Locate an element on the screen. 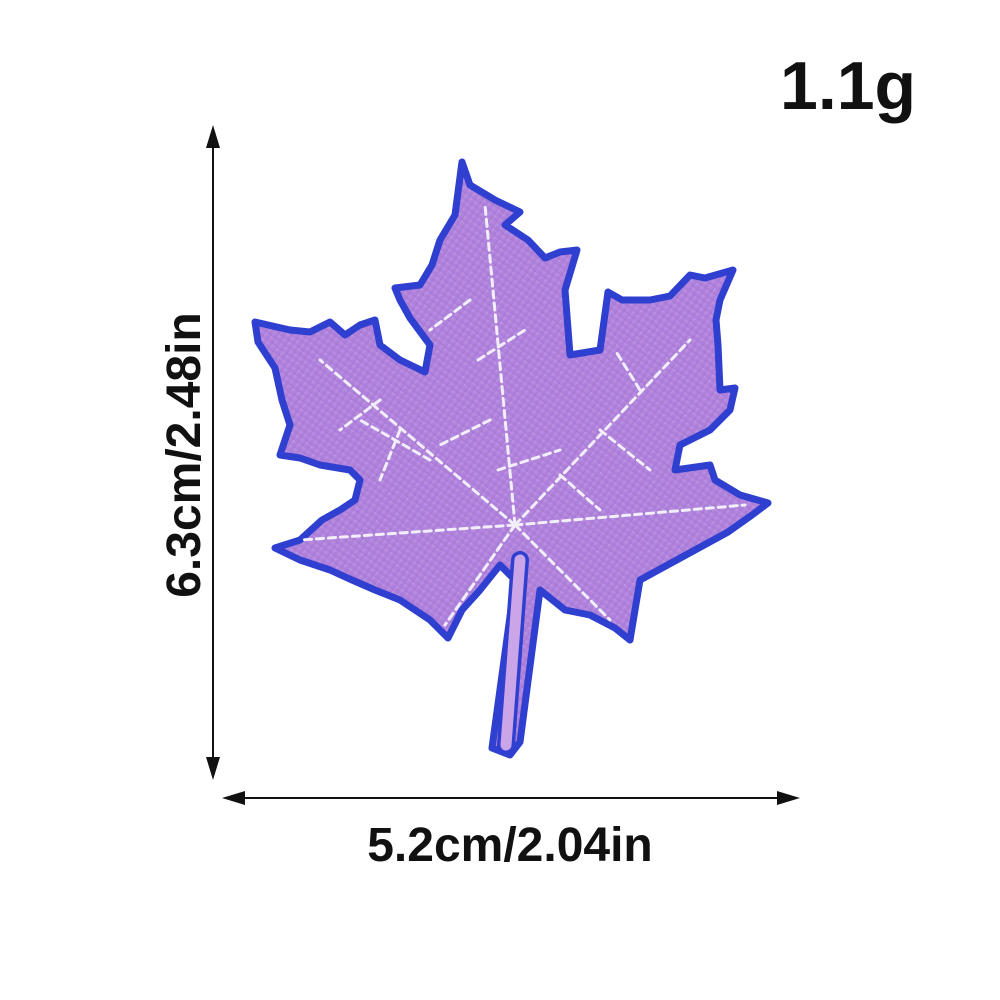 Image resolution: width=1000 pixels, height=1000 pixels. weight-label: 1.1g is located at coordinates (848, 86).